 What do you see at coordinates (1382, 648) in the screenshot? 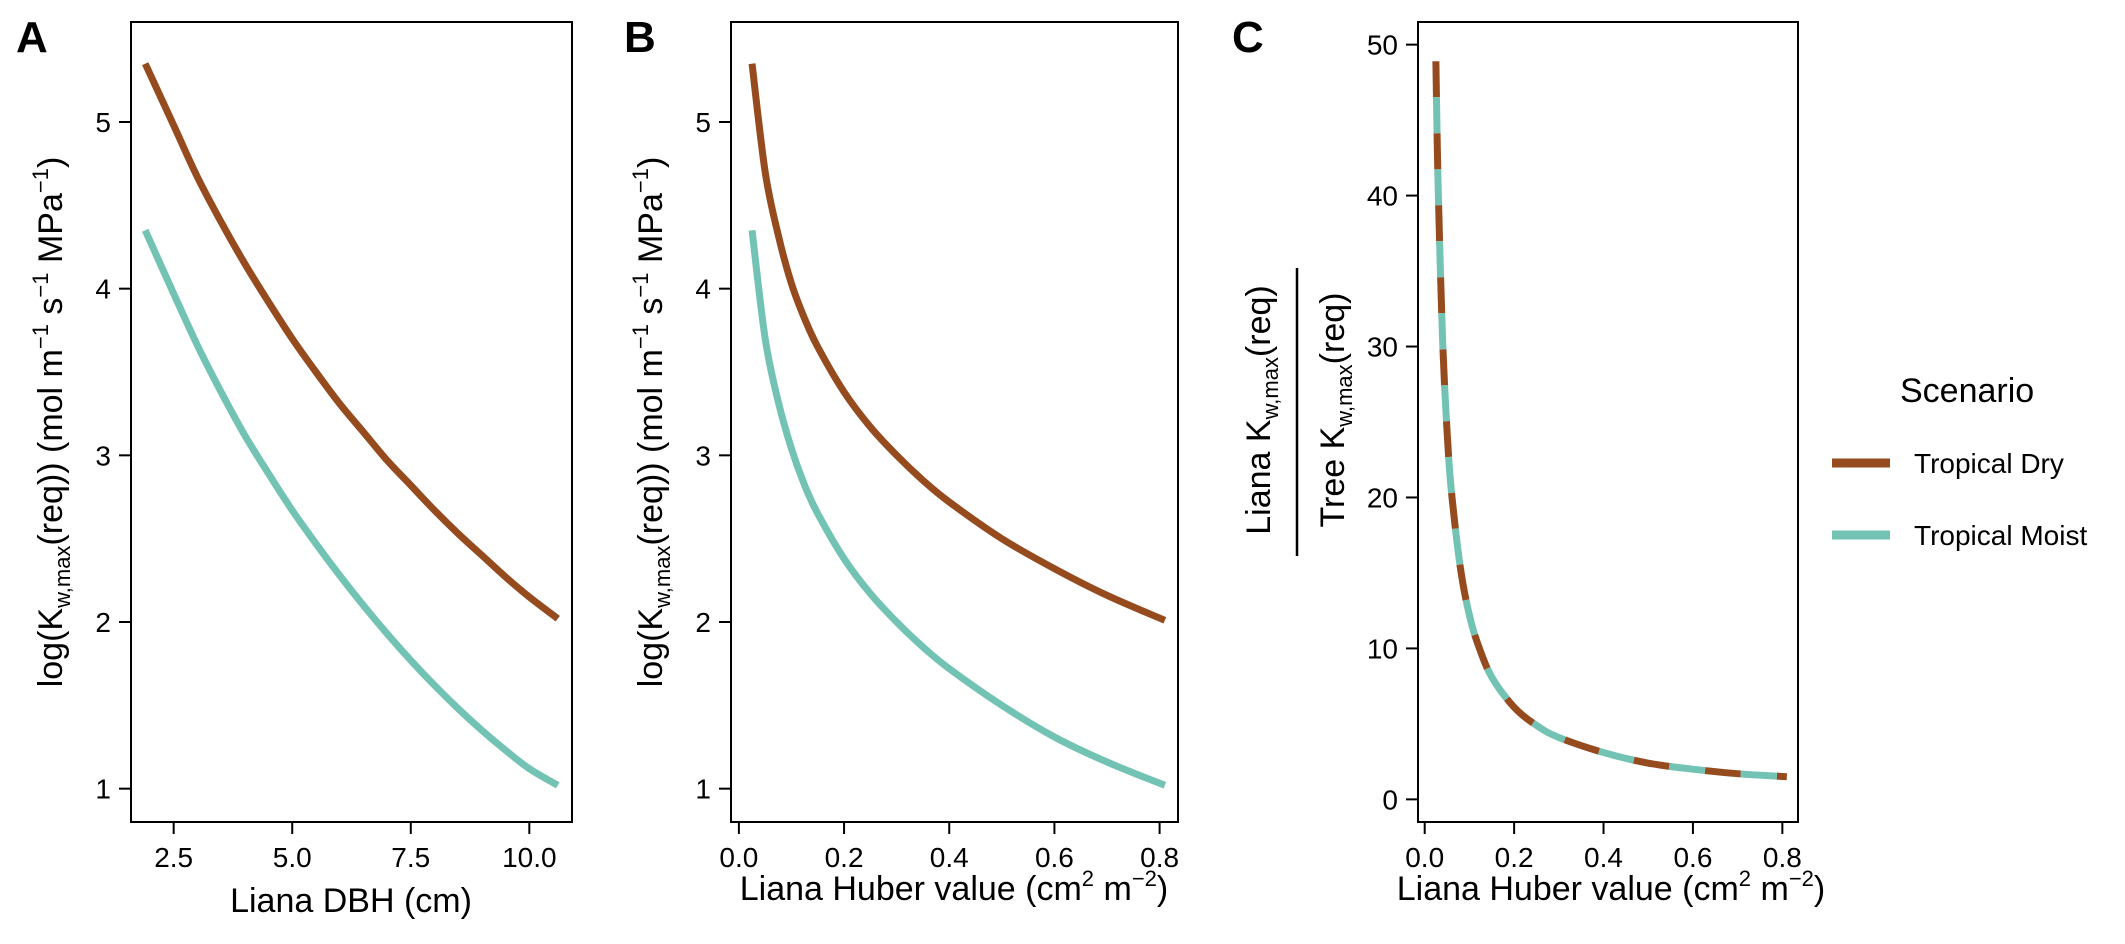
I see `y-tick-label-c: 10` at bounding box center [1382, 648].